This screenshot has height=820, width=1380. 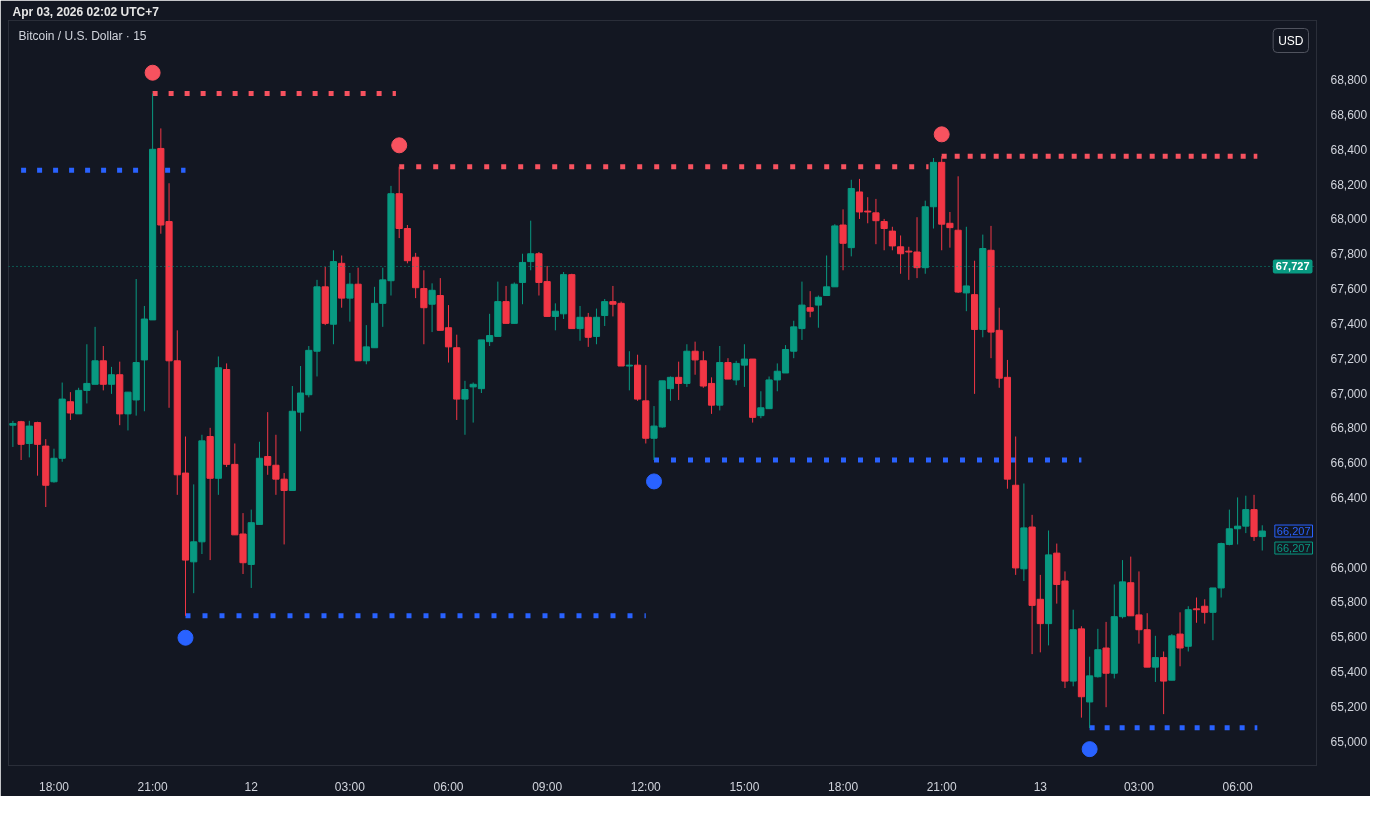 I want to click on y-tick-label: 67,400, so click(x=1349, y=323).